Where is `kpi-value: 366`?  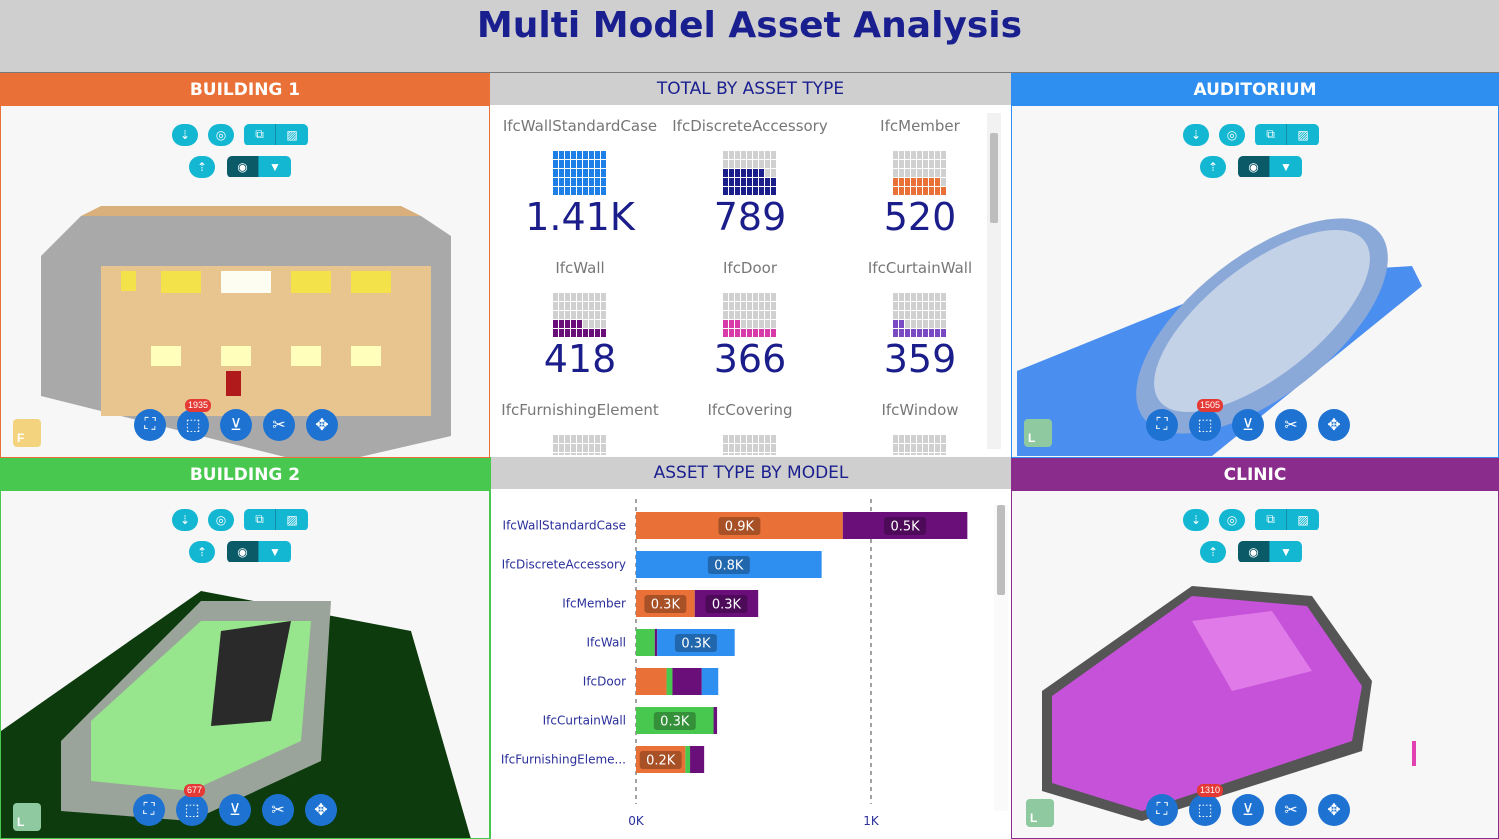 kpi-value: 366 is located at coordinates (750, 359).